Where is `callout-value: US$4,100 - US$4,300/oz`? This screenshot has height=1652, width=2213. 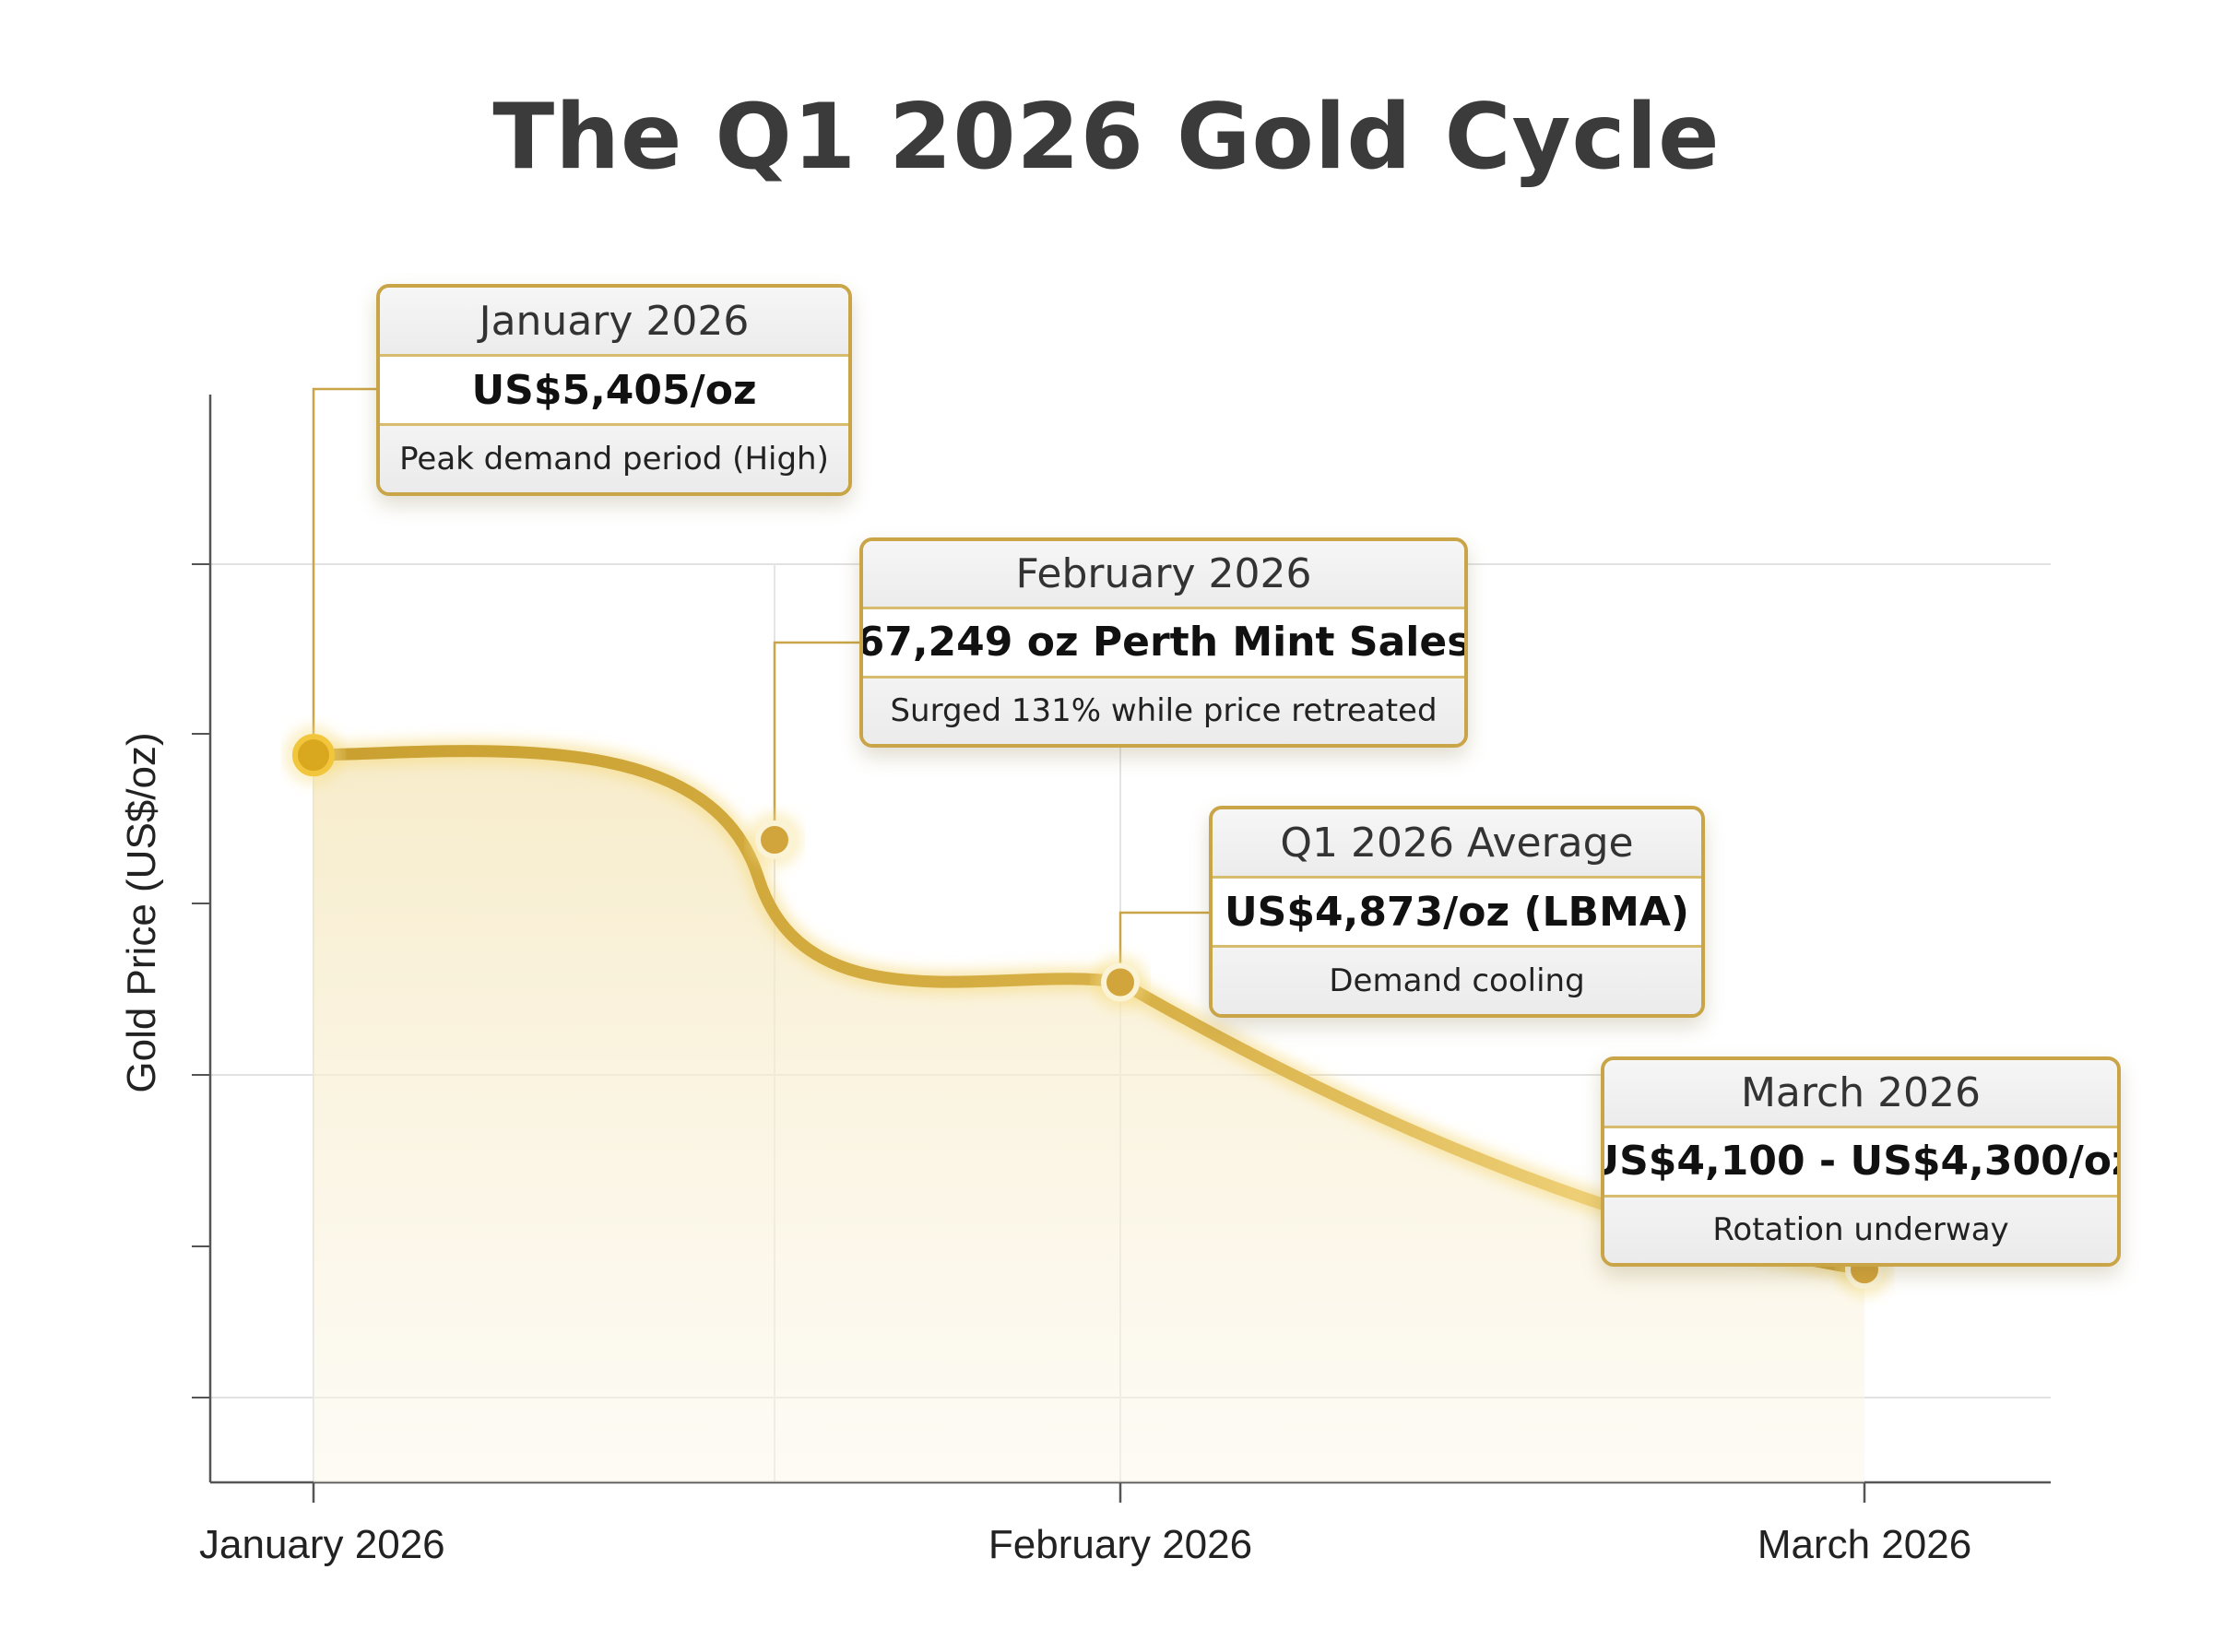 callout-value: US$4,100 - US$4,300/oz is located at coordinates (1860, 1162).